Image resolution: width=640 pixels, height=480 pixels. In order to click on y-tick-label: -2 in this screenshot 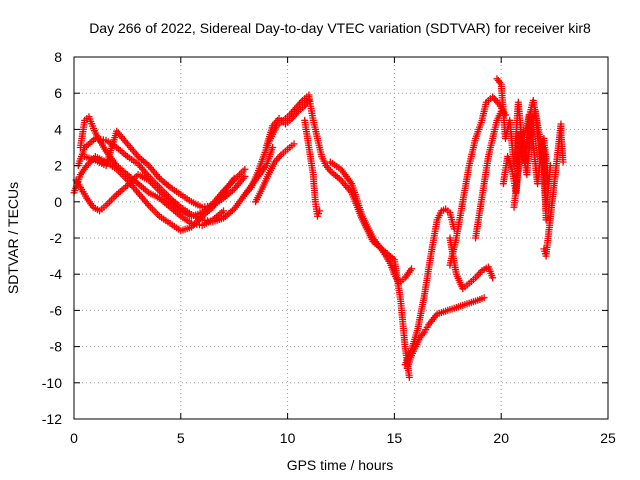, I will do `click(56, 238)`.